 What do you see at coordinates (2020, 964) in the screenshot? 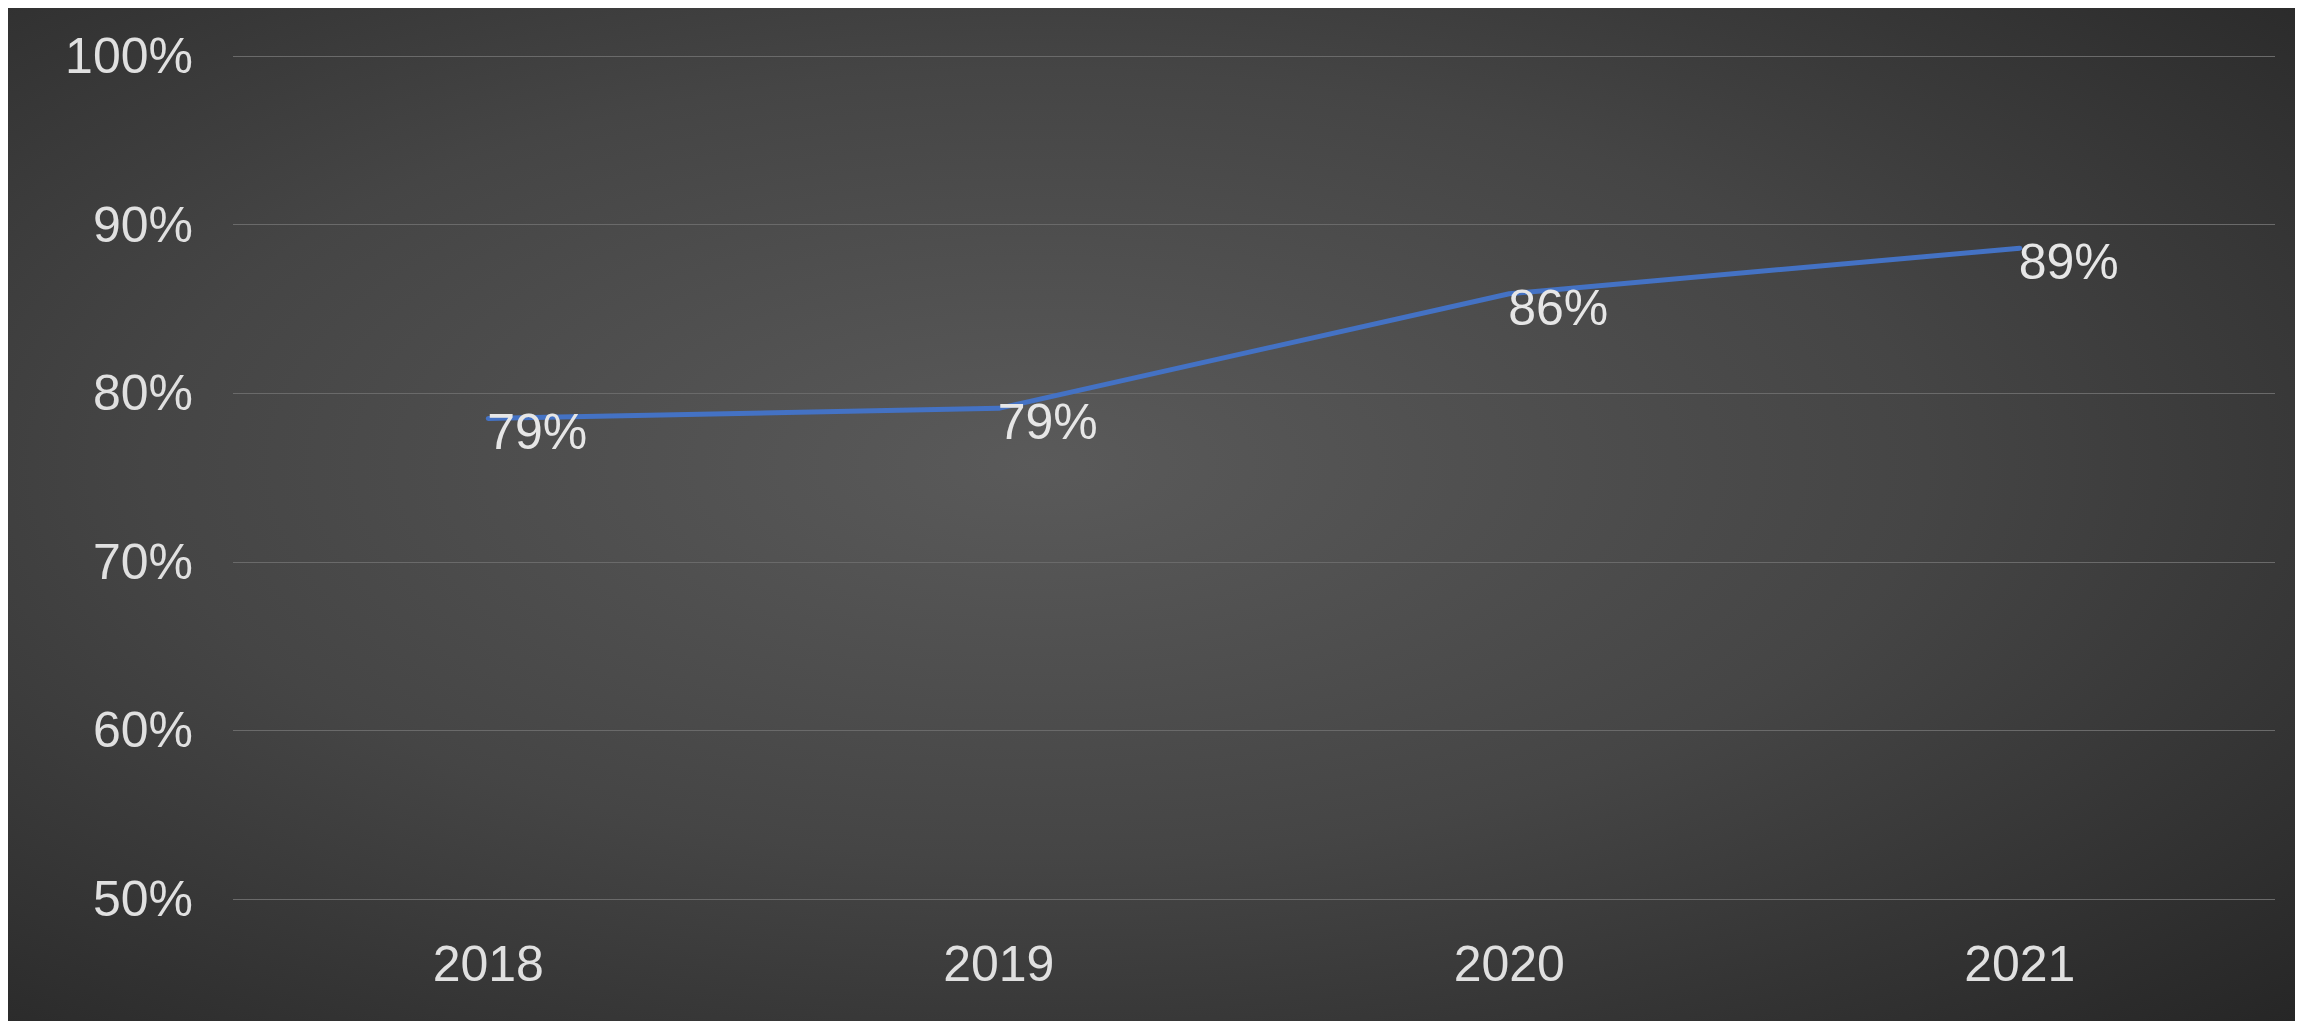
I see `x-tick-label: 2021` at bounding box center [2020, 964].